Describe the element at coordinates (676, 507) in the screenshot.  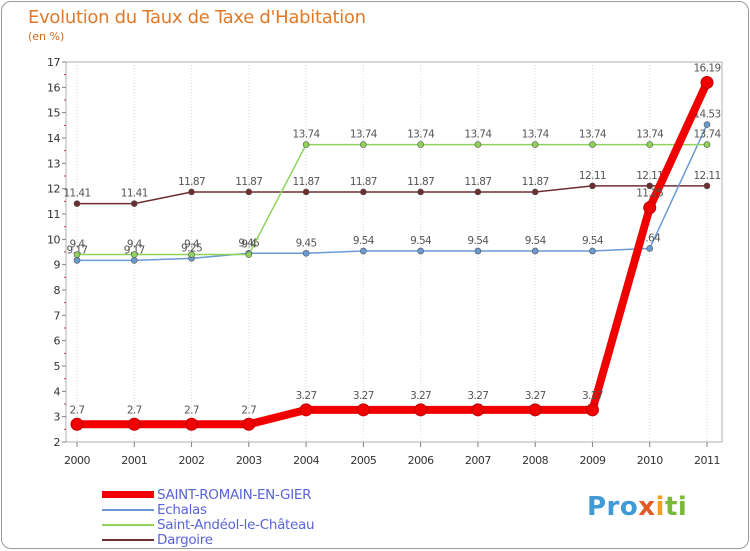
I see `brand-part-4: ti` at that location.